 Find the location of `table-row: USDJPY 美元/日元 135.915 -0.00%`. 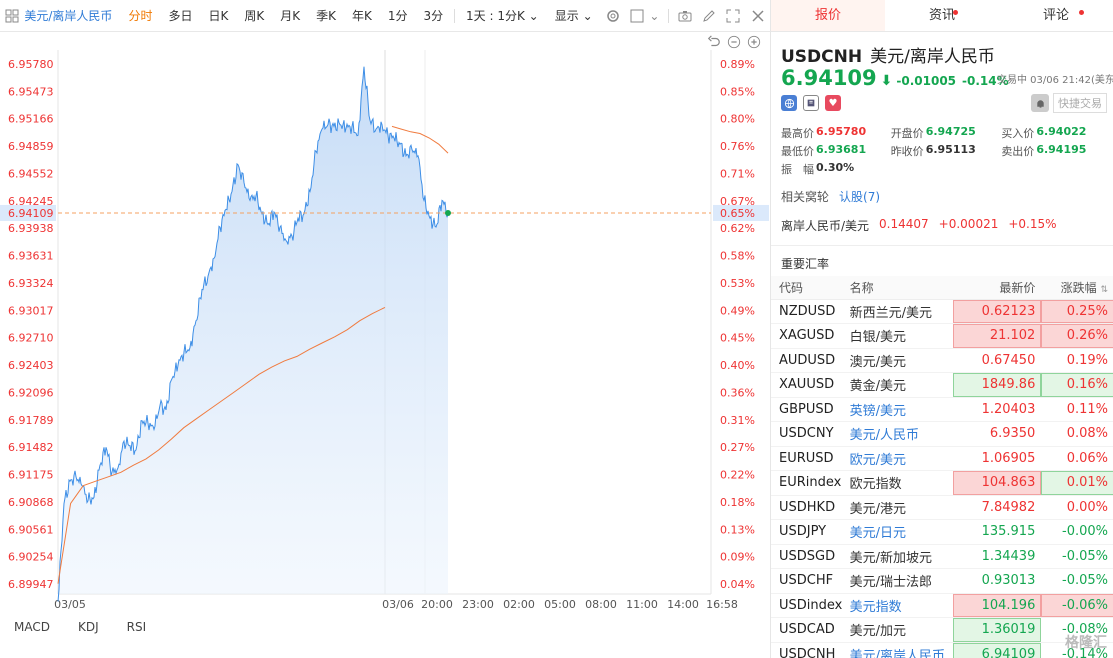

table-row: USDJPY 美元/日元 135.915 -0.00% is located at coordinates (942, 532).